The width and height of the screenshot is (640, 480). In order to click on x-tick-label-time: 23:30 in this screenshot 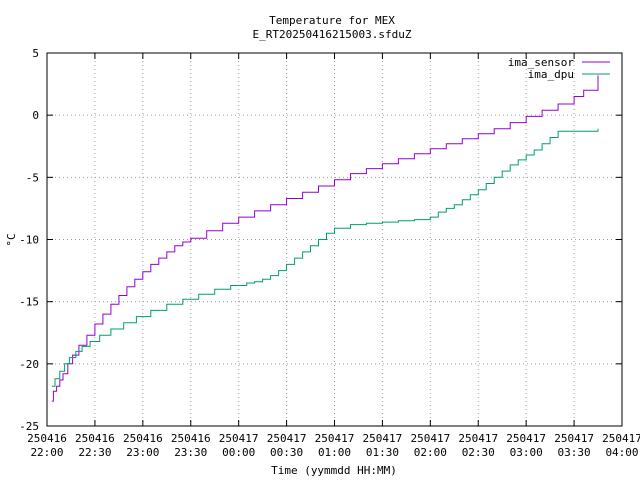, I will do `click(190, 452)`.